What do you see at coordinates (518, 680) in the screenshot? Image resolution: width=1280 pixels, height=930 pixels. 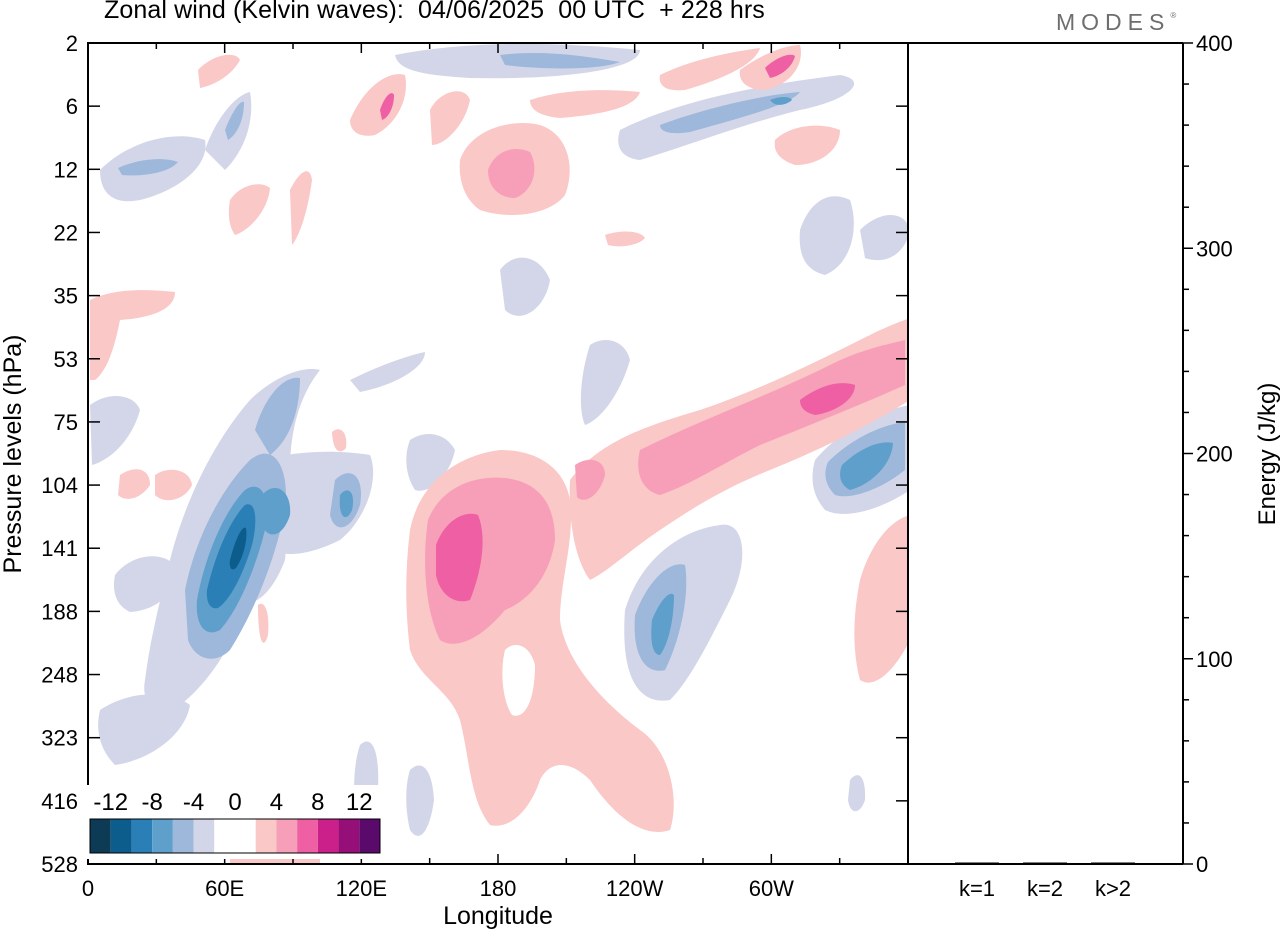 I see `pos-central-1b` at bounding box center [518, 680].